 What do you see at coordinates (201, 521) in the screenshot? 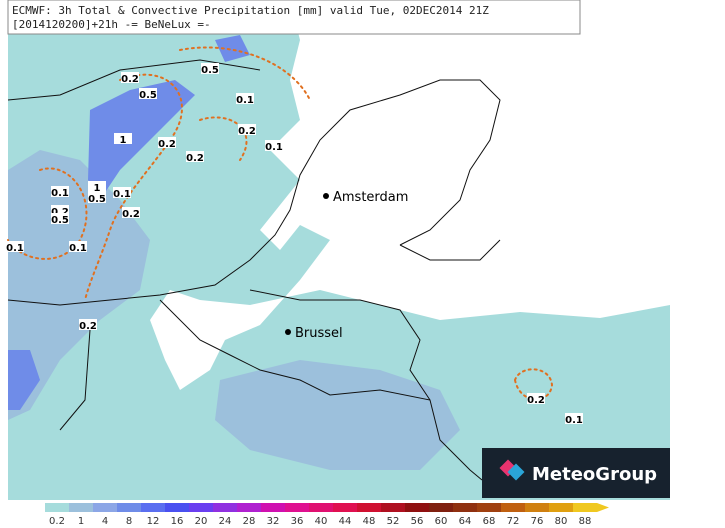
I see `legend-label: 20` at bounding box center [201, 521].